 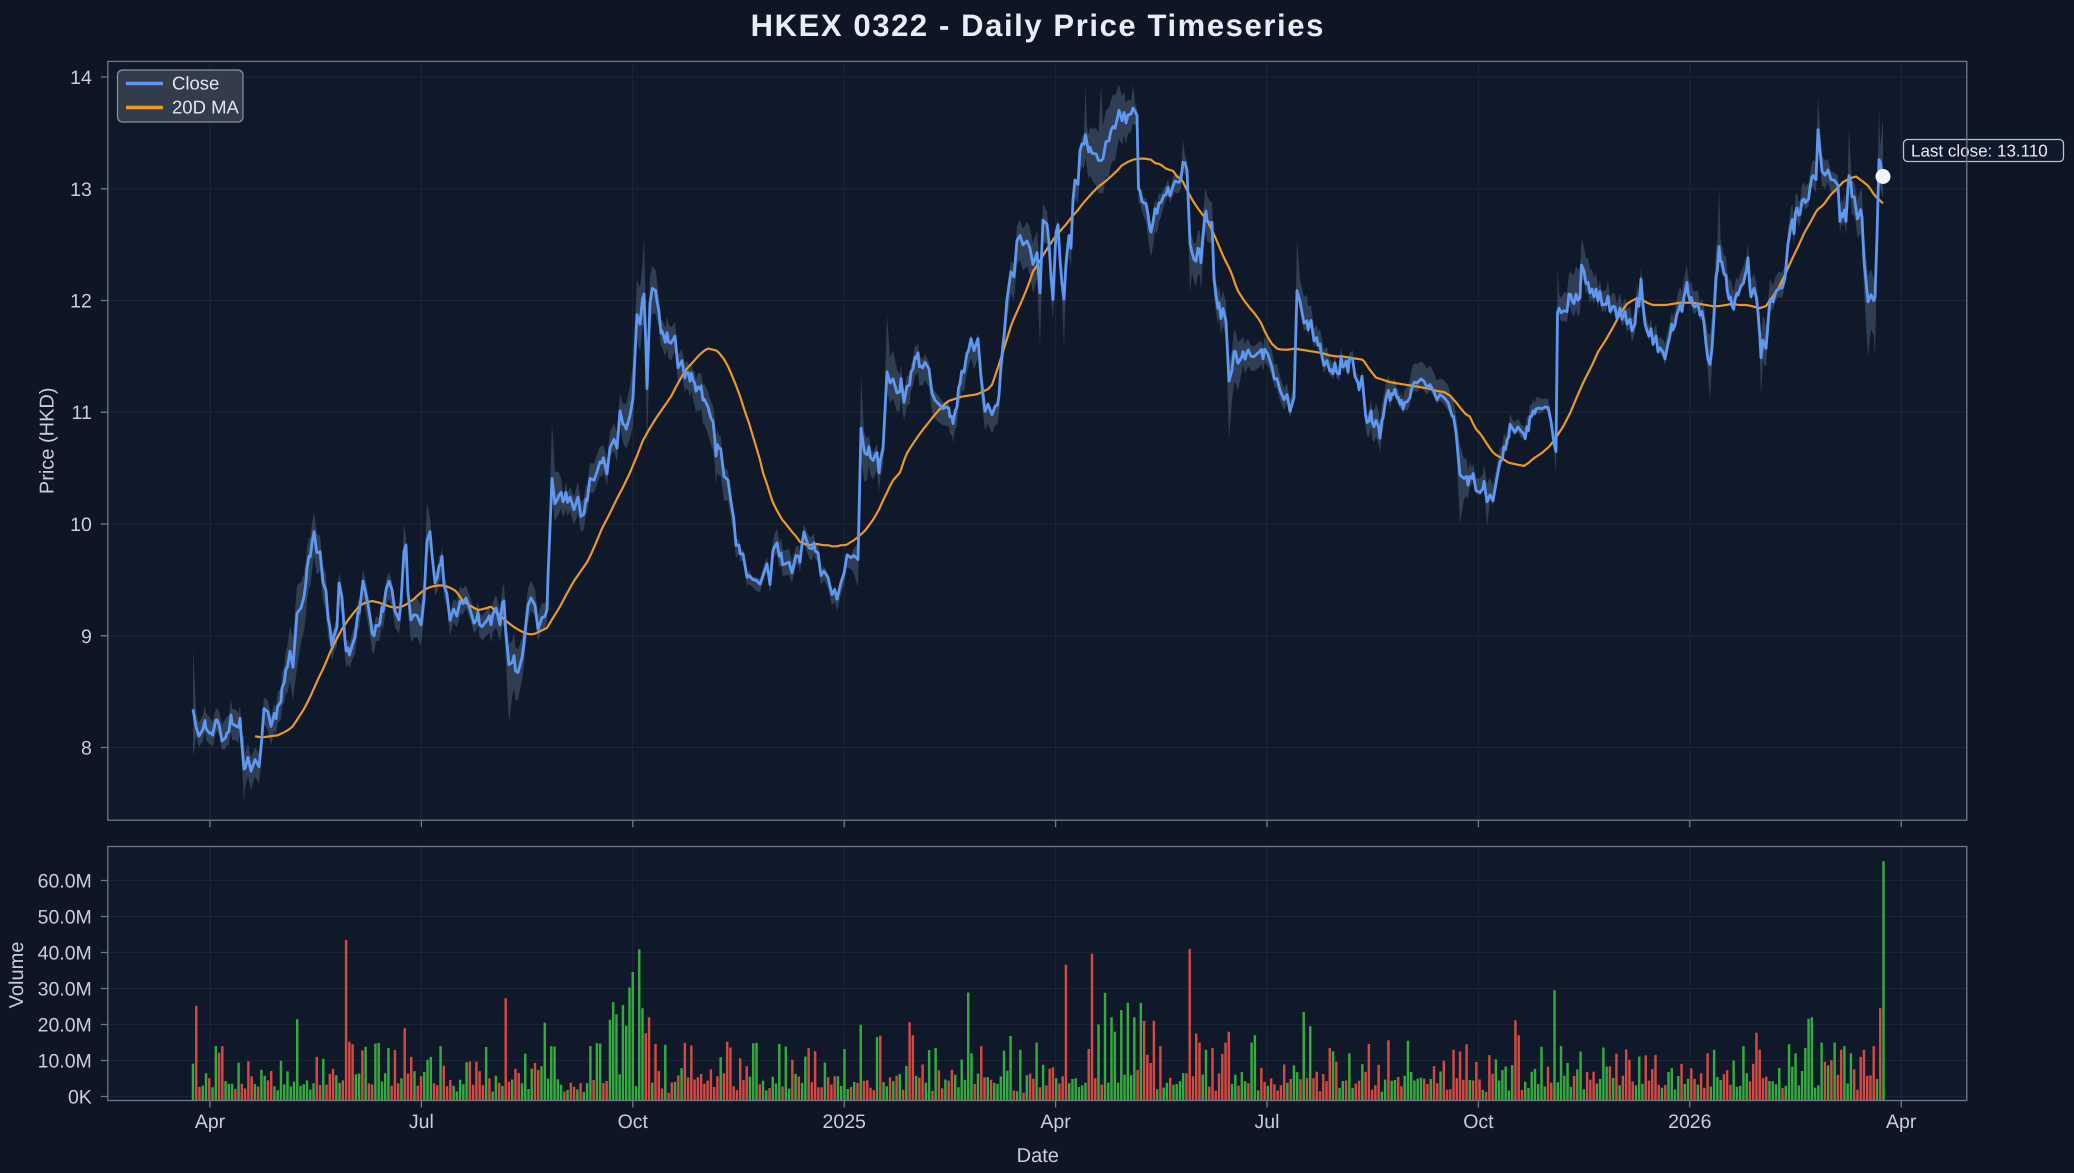 I want to click on svg-text: Close, so click(x=195, y=83).